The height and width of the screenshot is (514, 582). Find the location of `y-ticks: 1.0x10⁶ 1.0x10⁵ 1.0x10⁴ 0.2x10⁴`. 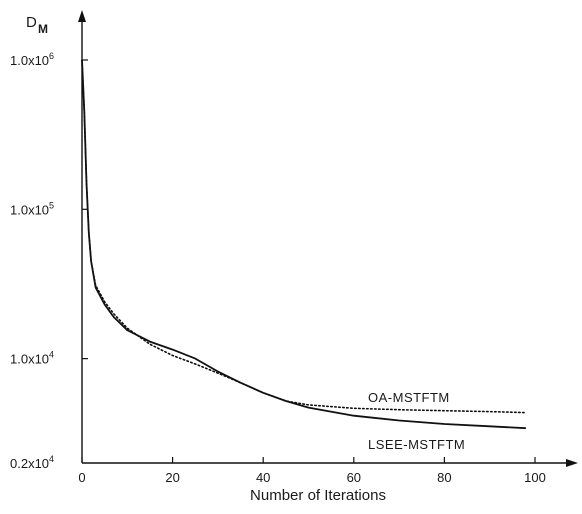

y-ticks: 1.0x10⁶ 1.0x10⁵ 1.0x10⁴ 0.2x10⁴ is located at coordinates (49, 261).